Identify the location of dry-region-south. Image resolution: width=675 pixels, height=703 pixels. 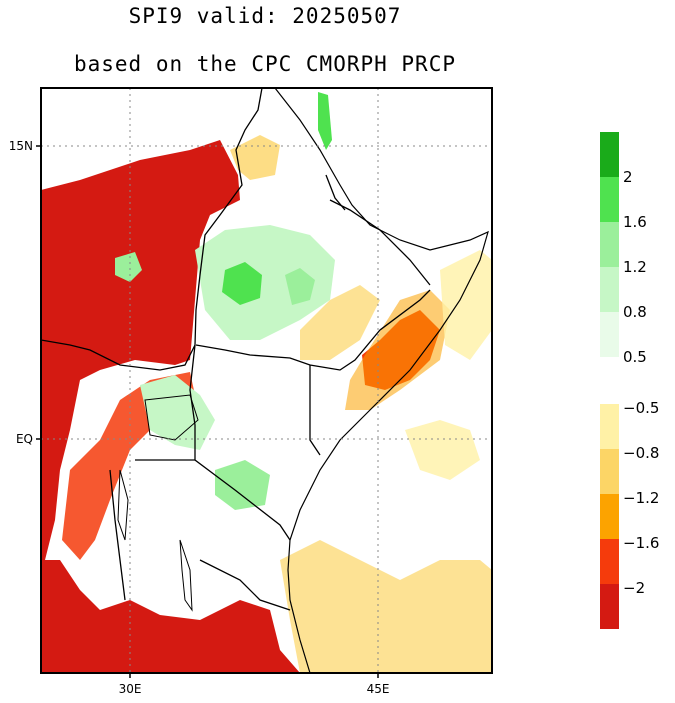
(386, 606).